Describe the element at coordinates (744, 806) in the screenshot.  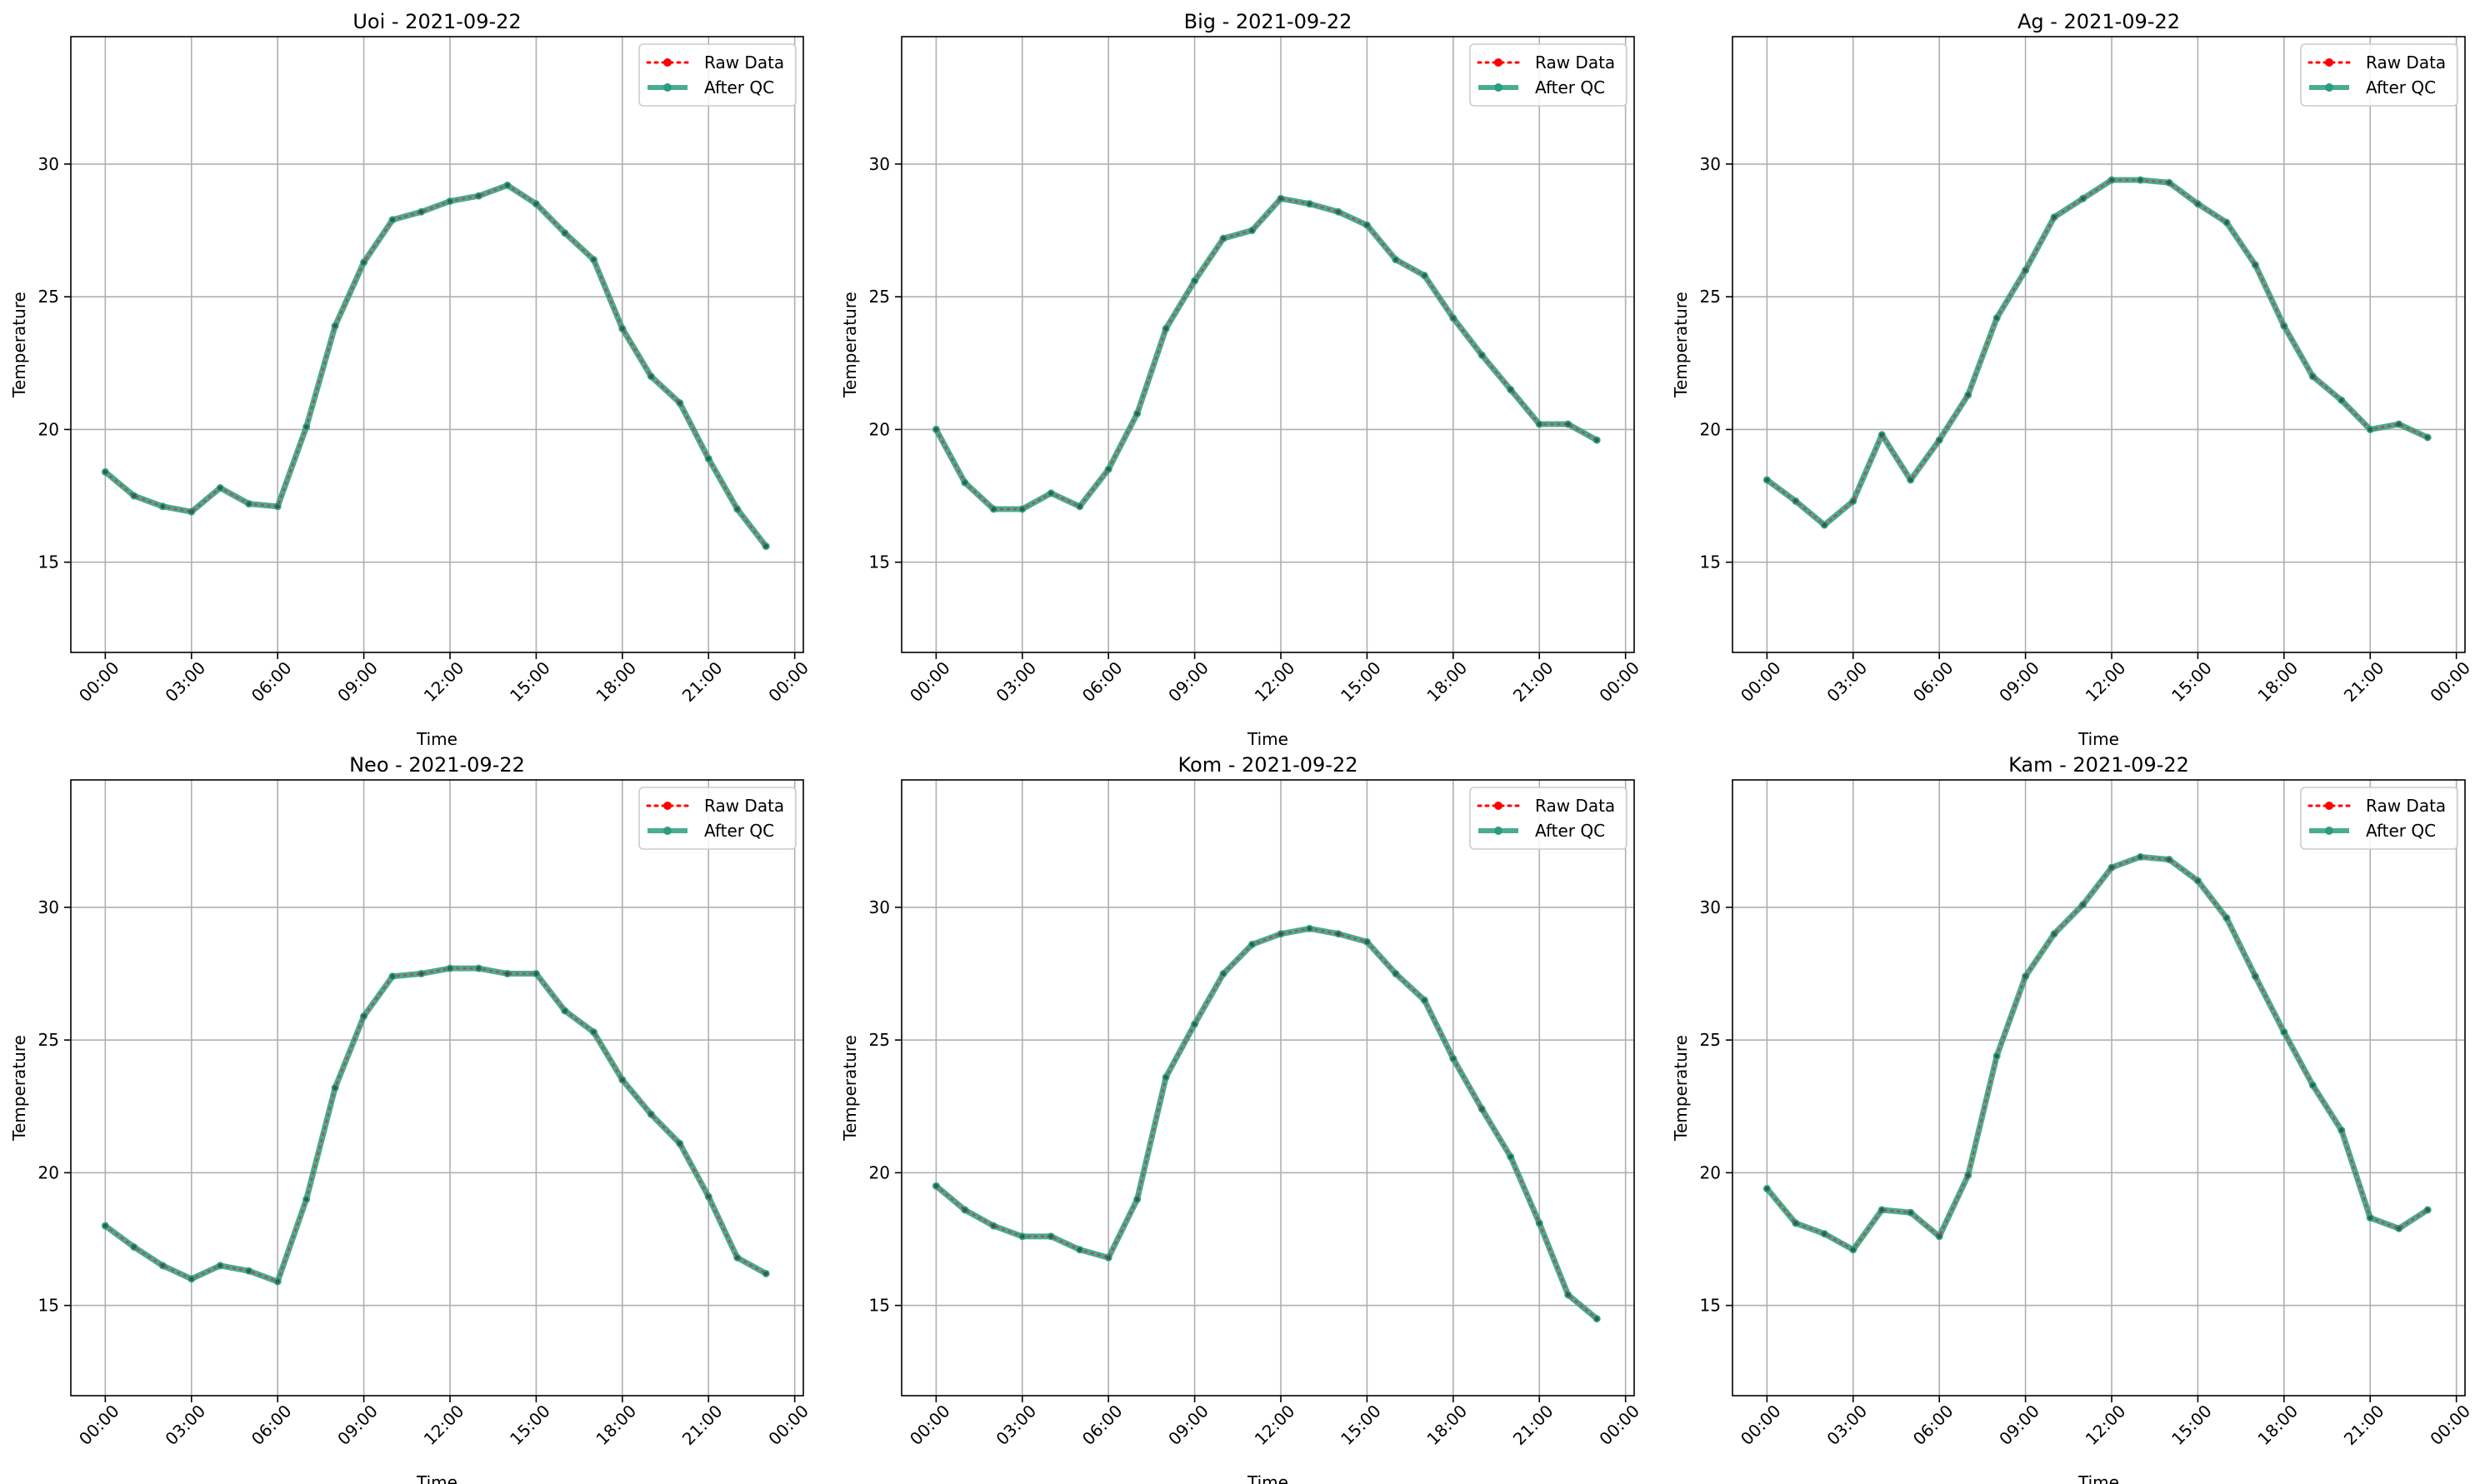
I see `legend-raw-label: Raw Data` at that location.